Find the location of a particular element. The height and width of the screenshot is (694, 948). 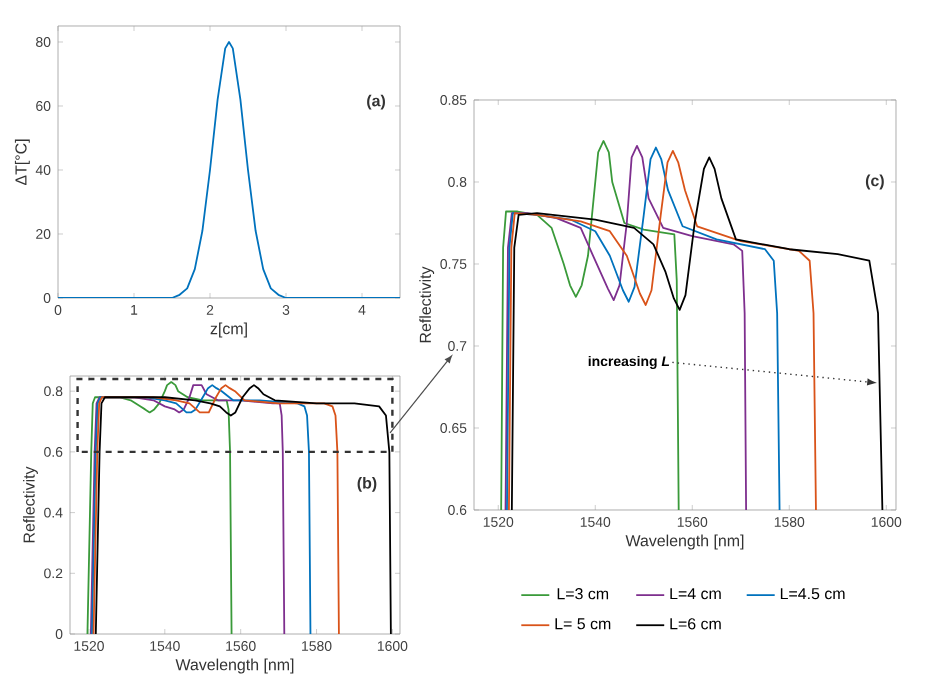

line-series is located at coordinates (590, 325).